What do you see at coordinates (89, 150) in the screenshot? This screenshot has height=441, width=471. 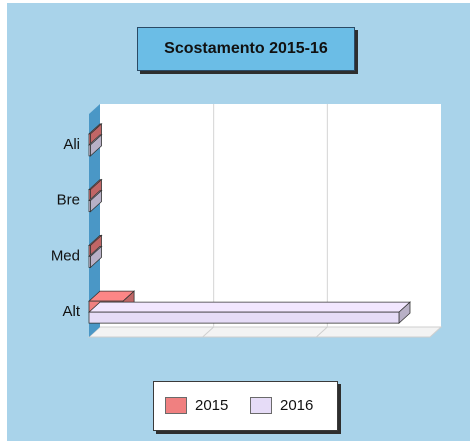 I see `bar-2016-ali` at bounding box center [89, 150].